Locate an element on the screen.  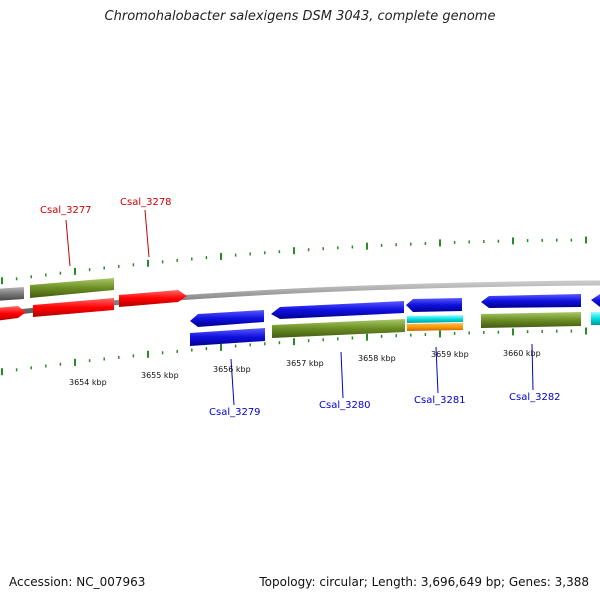
tick-label-3655: 3655 kbp is located at coordinates (160, 375).